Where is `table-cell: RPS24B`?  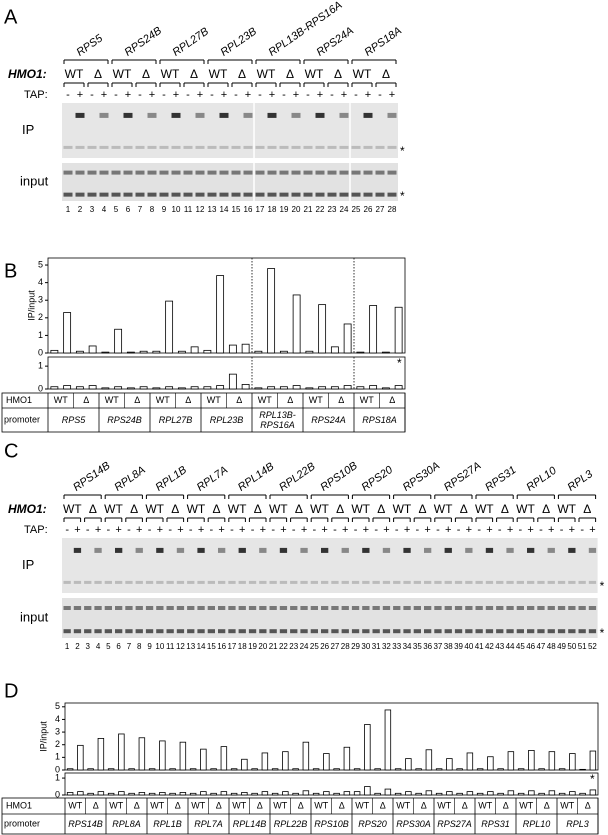 table-cell: RPS24B is located at coordinates (124, 420).